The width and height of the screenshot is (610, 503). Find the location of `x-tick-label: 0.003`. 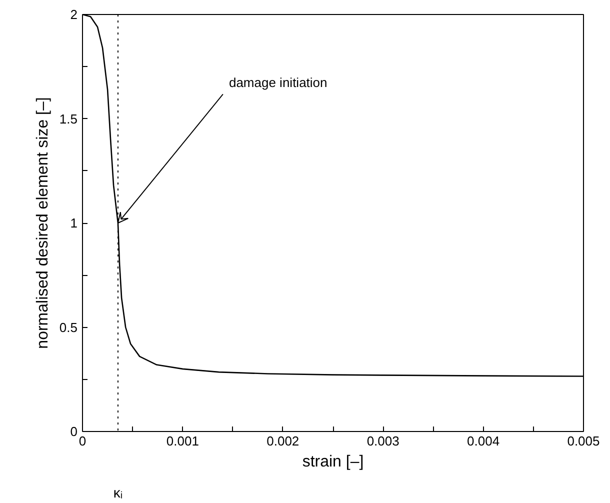

x-tick-label: 0.003 is located at coordinates (383, 441).